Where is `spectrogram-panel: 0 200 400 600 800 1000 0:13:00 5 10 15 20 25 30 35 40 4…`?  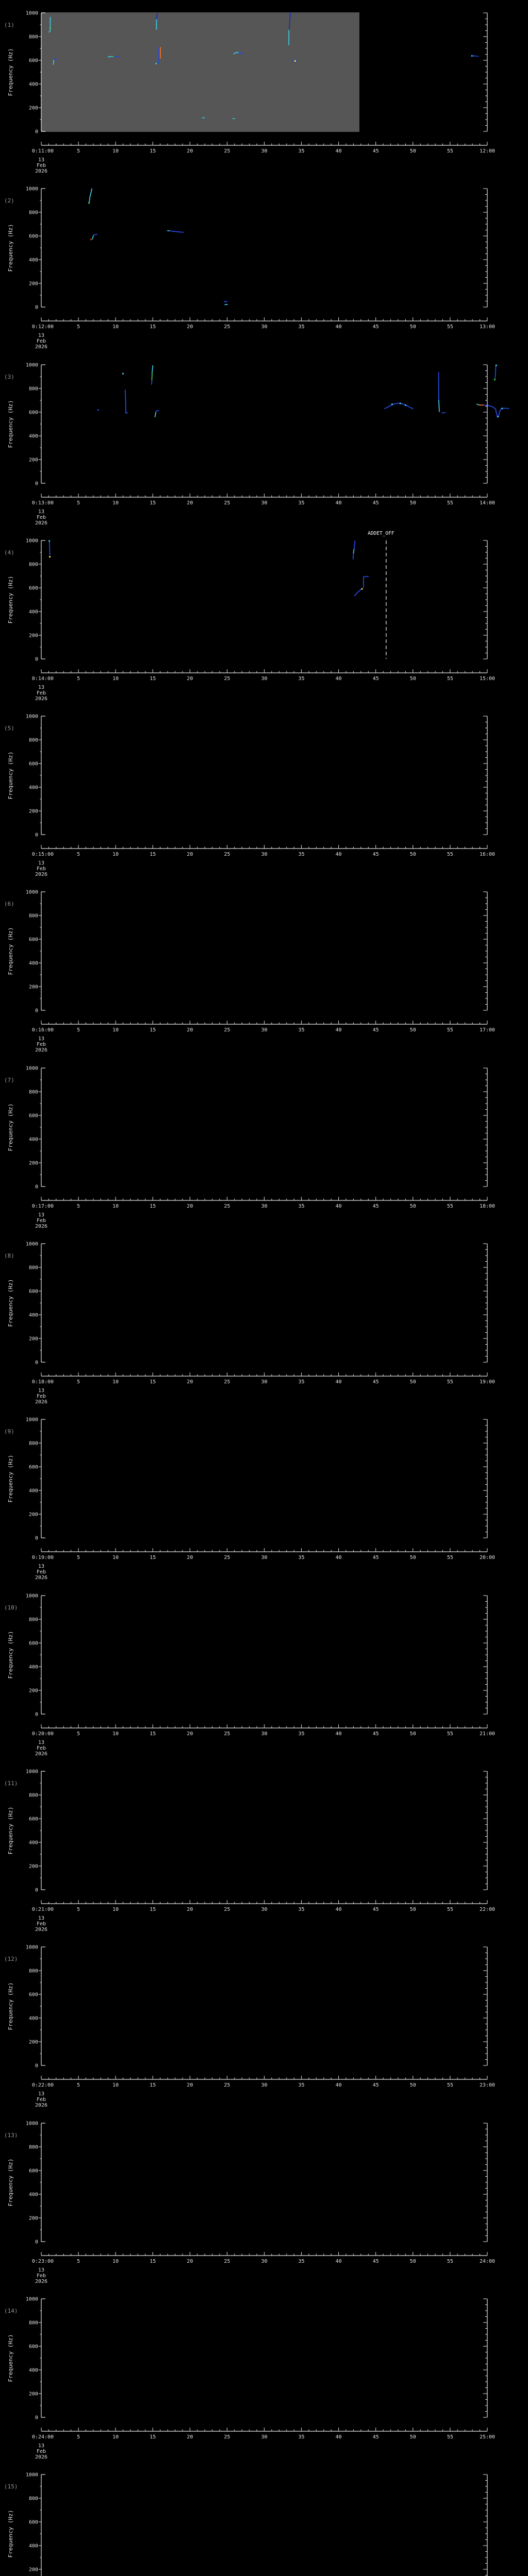
spectrogram-panel: 0 200 400 600 800 1000 0:13:00 5 10 15 20 25 30 35 40 4… is located at coordinates (264, 440).